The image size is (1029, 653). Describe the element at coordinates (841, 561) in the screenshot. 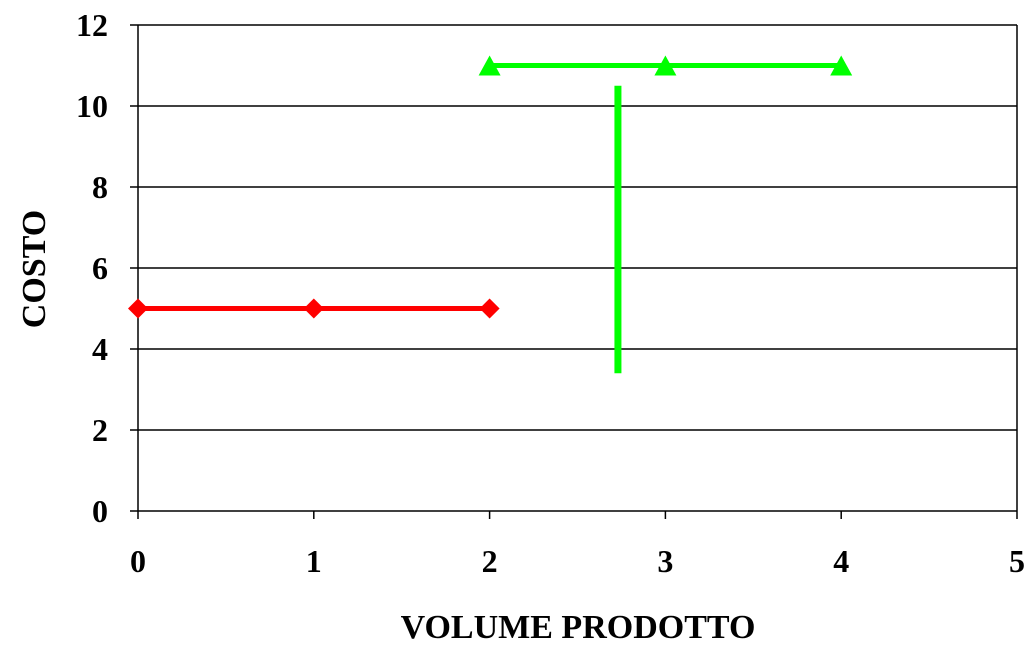

I see `x-tick-label: 4` at that location.